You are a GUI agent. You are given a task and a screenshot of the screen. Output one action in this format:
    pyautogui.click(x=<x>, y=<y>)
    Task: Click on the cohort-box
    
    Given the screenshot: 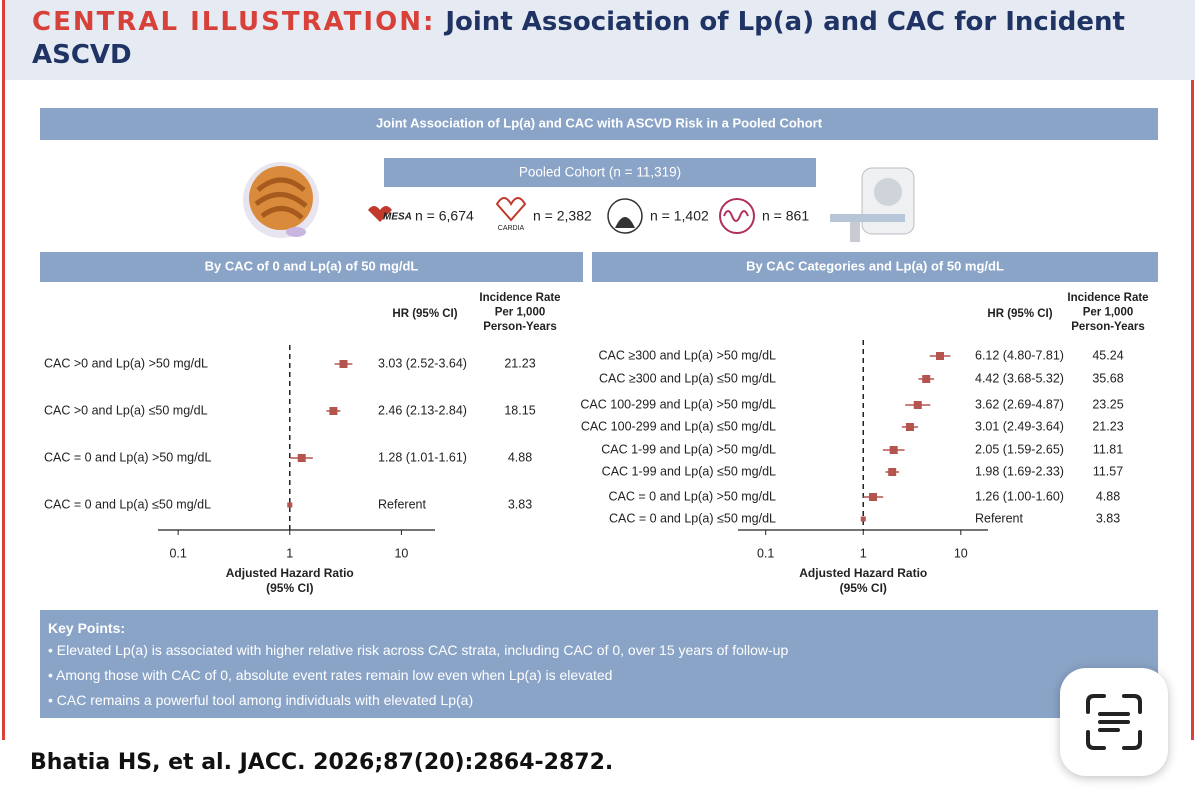 What is the action you would take?
    pyautogui.click(x=600, y=172)
    